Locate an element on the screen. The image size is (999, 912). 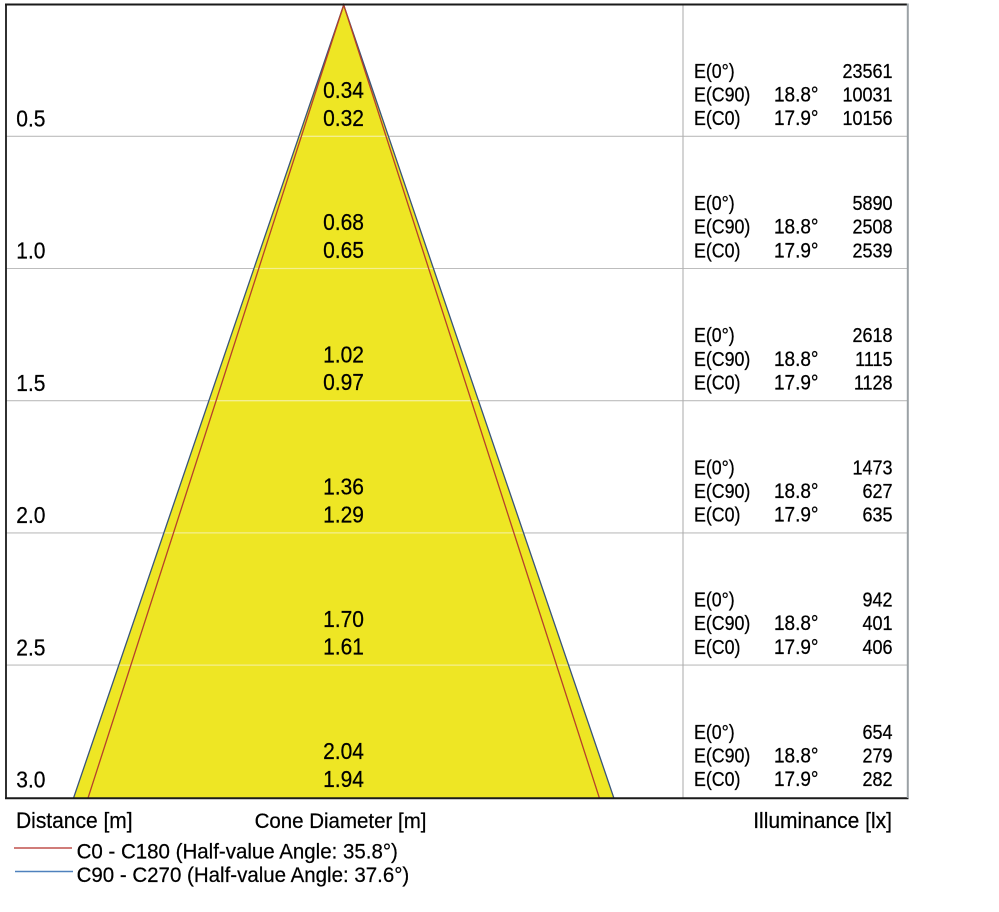
svg-text: 0.32 is located at coordinates (343, 118).